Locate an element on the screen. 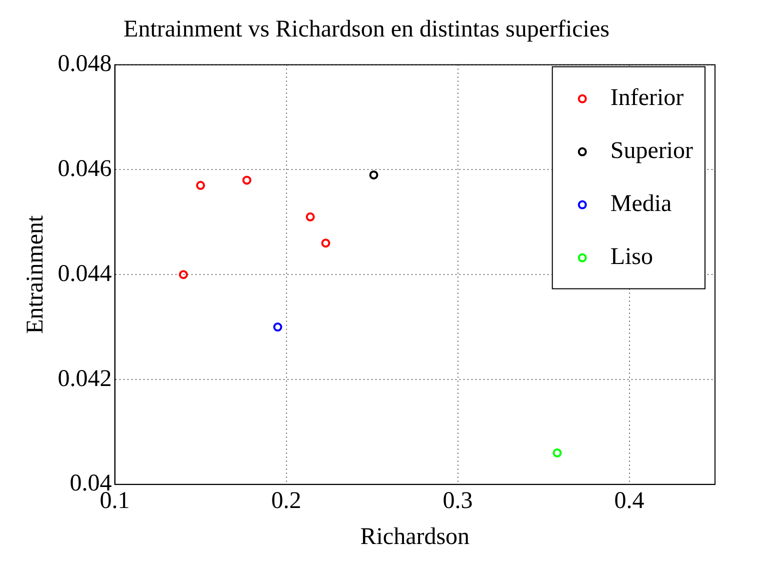  x-axis-title: Richardson is located at coordinates (415, 537).